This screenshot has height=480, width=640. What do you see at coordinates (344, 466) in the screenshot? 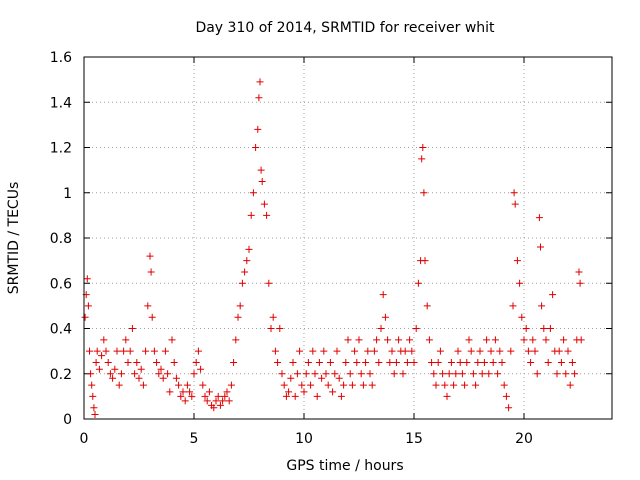
I see `x-axis-label: GPS time / hours` at bounding box center [344, 466].